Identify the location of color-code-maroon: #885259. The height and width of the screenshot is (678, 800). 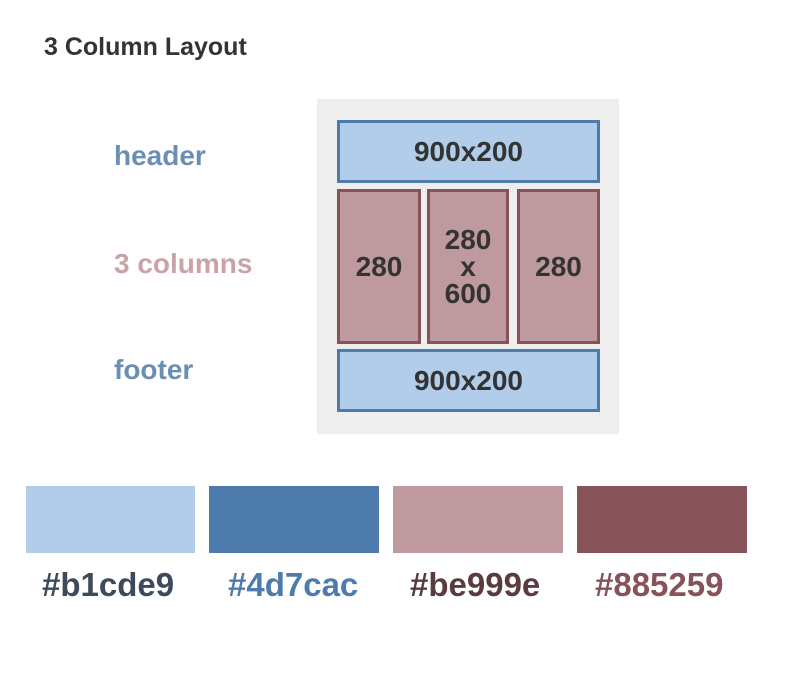
(659, 584).